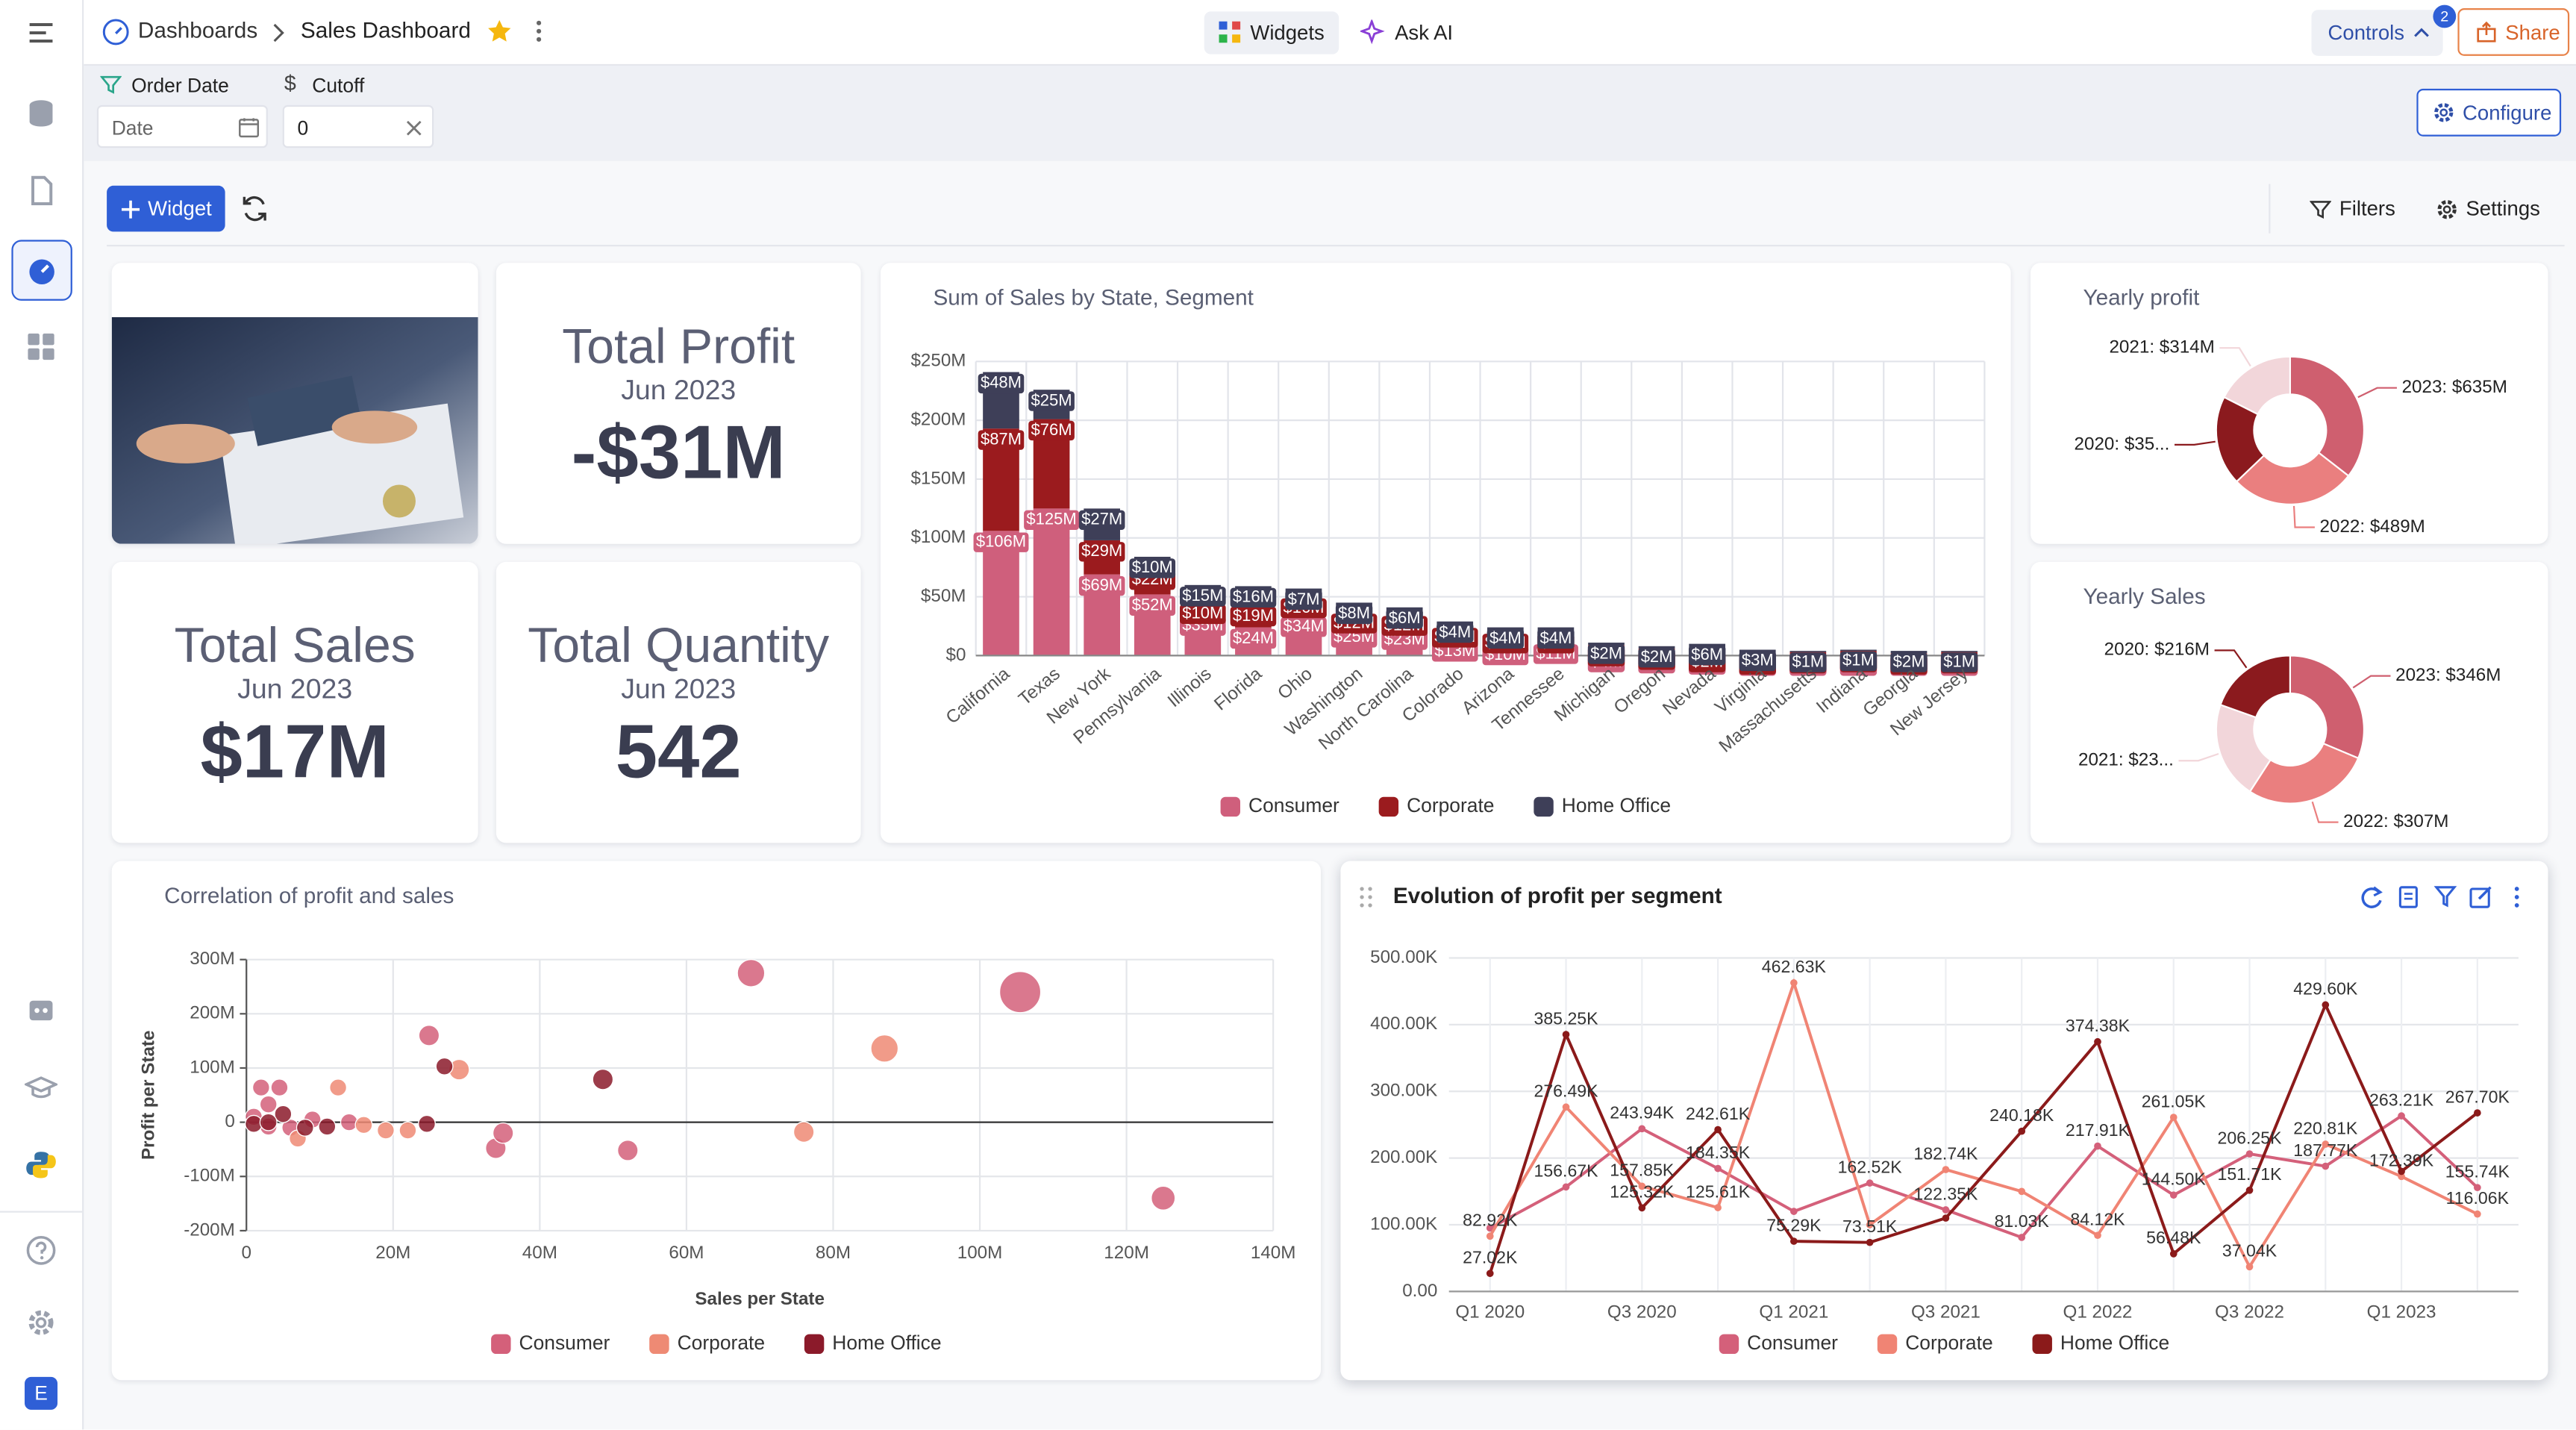  Describe the element at coordinates (1758, 660) in the screenshot. I see `value-label: $3M` at that location.